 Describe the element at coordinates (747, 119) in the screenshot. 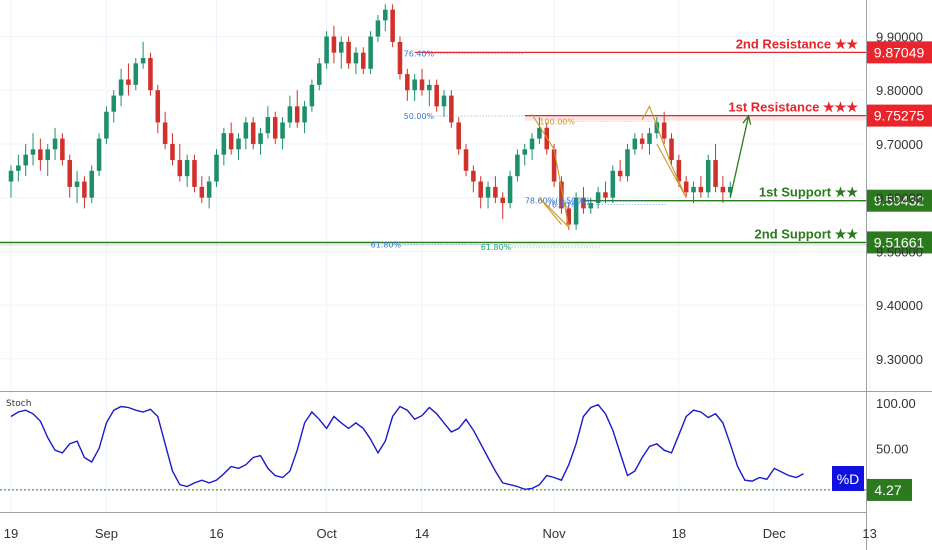

I see `projection-arrow-head` at that location.